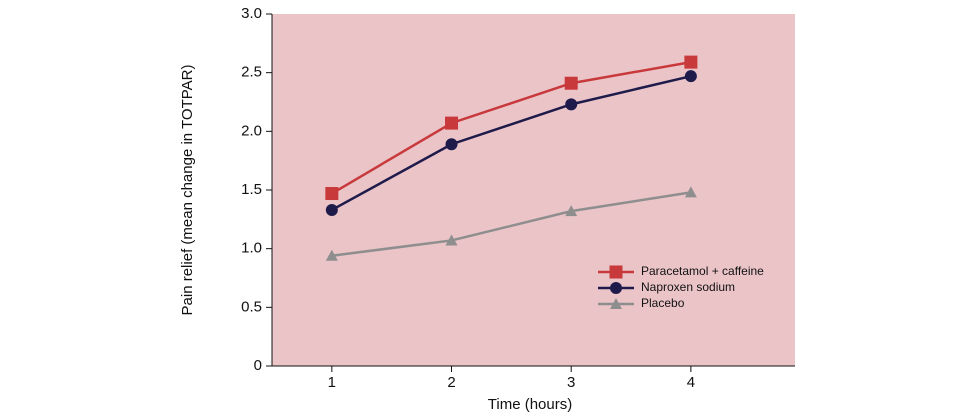  What do you see at coordinates (530, 404) in the screenshot?
I see `x-axis-label: Time (hours)` at bounding box center [530, 404].